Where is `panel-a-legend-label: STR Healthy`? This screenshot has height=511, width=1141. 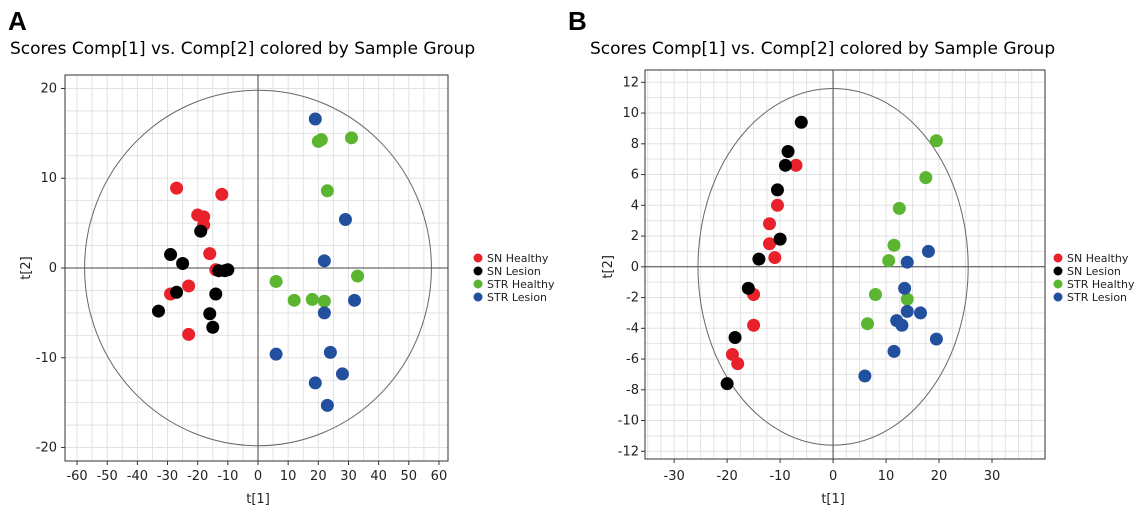 panel-a-legend-label: STR Healthy is located at coordinates (521, 284).